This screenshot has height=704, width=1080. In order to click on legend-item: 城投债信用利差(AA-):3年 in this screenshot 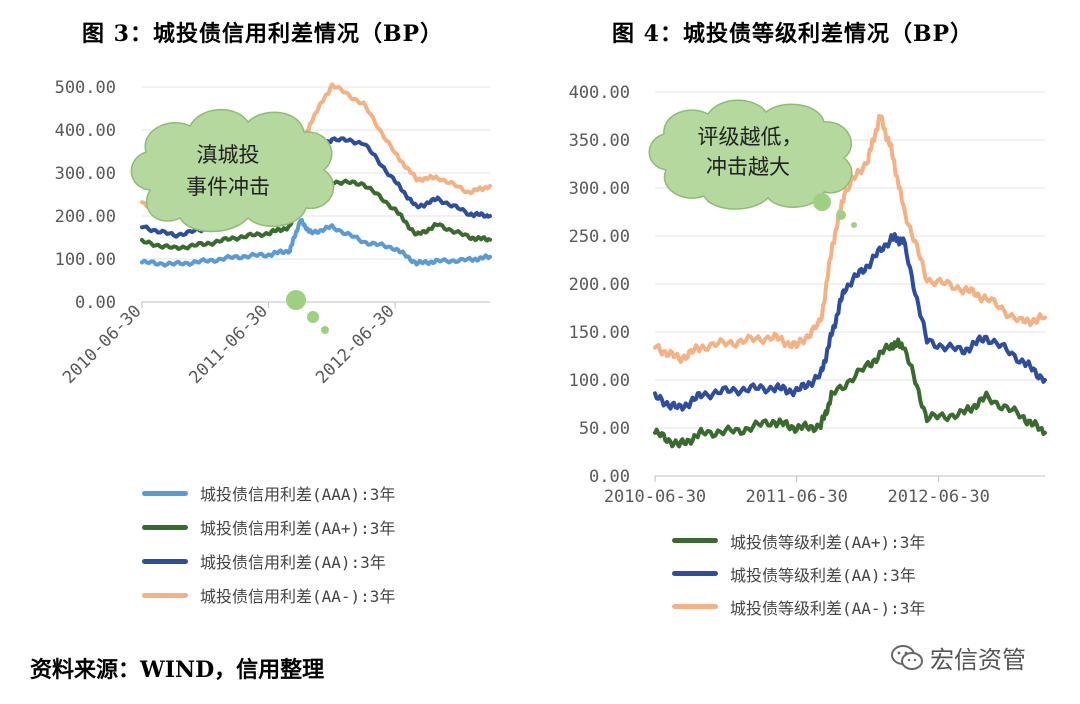, I will do `click(268, 595)`.